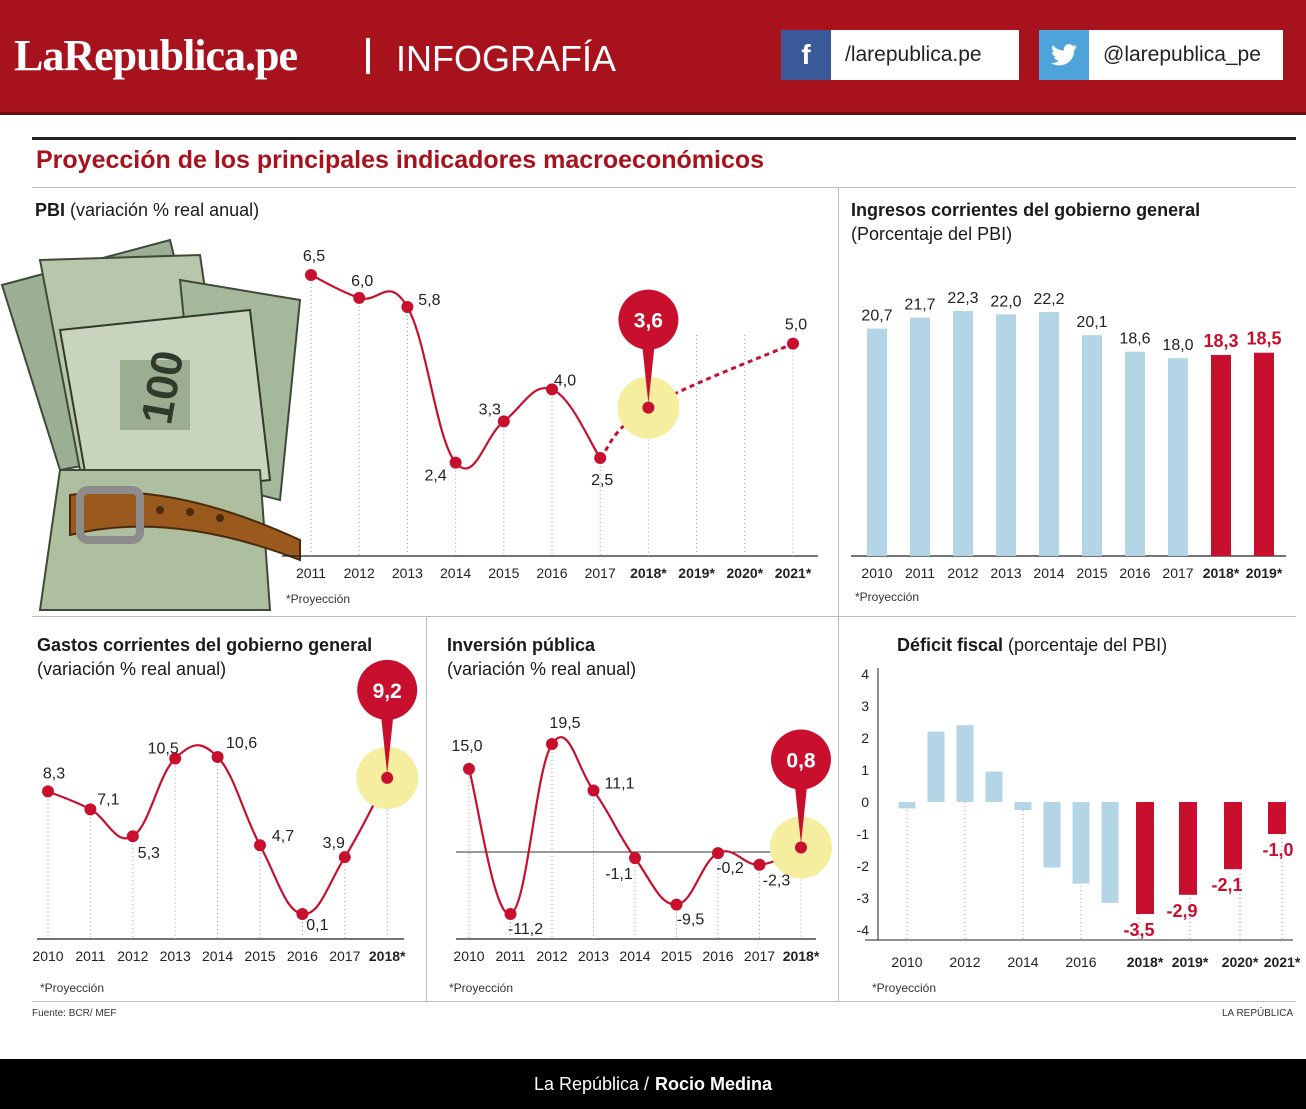  Describe the element at coordinates (217, 956) in the screenshot. I see `gastos-tick-label: 2014` at that location.